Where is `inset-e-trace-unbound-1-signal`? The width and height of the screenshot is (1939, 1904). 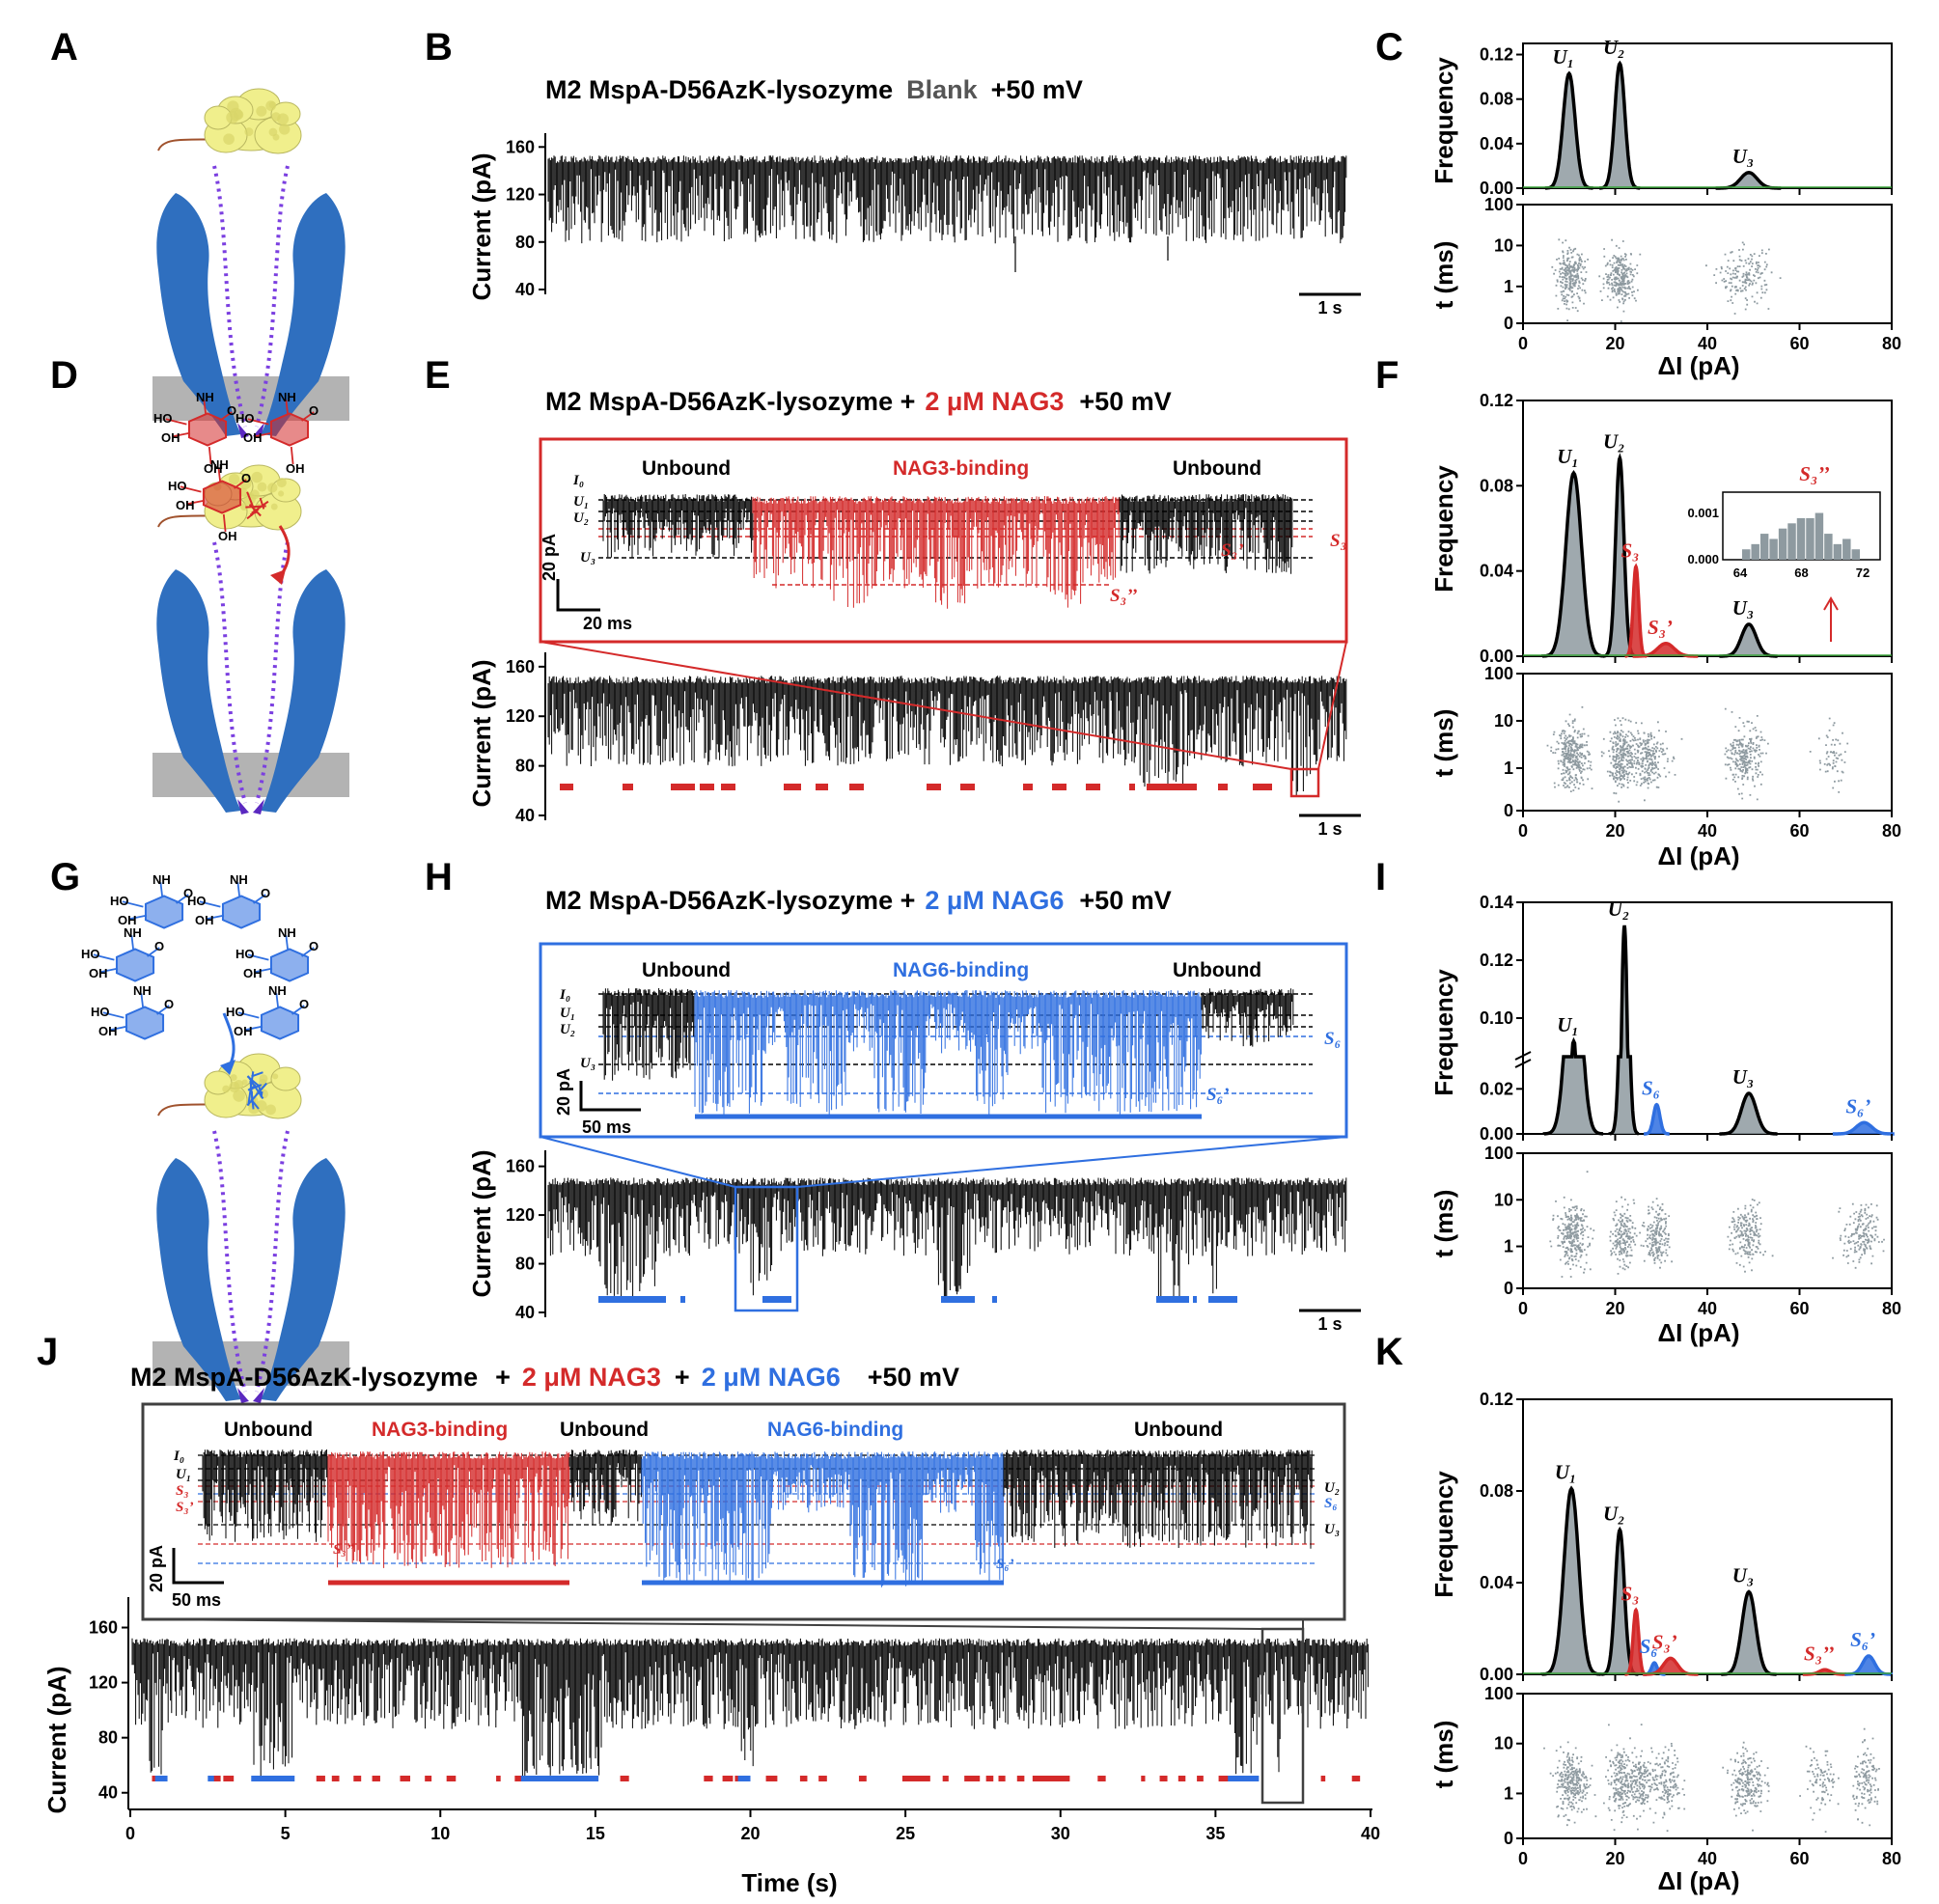
inset-e-trace-unbound-1-signal is located at coordinates (678, 527).